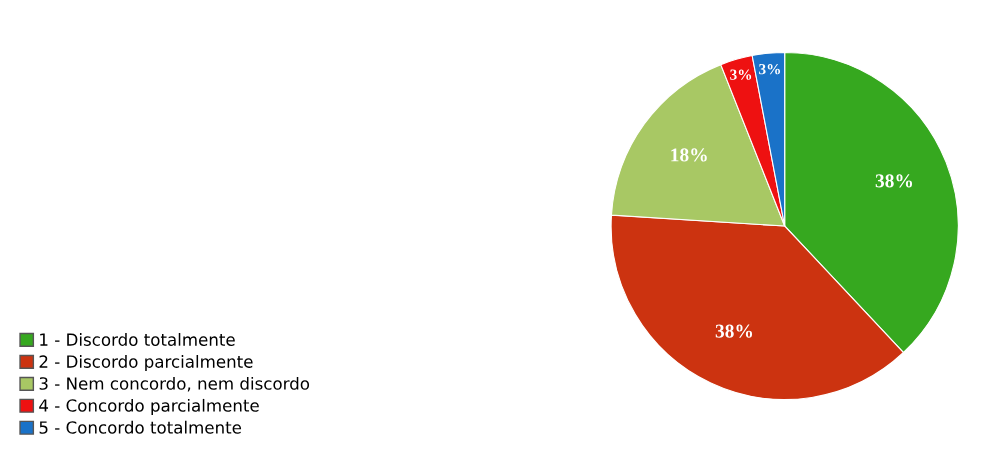 This screenshot has height=452, width=1006. I want to click on legend-label: 1 - Discordo totalmente, so click(137, 339).